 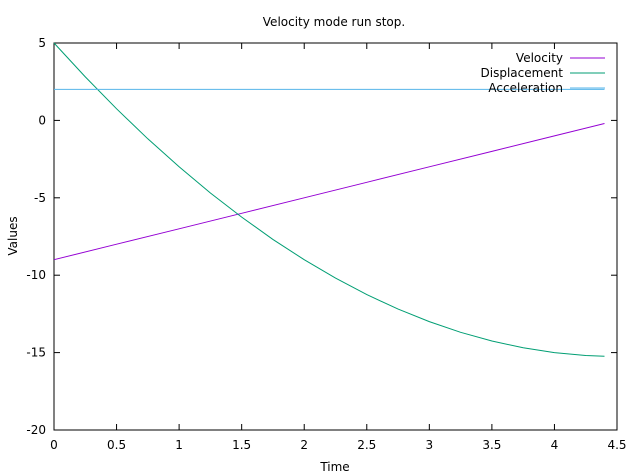 What do you see at coordinates (54, 445) in the screenshot?
I see `x-tick-label: 0` at bounding box center [54, 445].